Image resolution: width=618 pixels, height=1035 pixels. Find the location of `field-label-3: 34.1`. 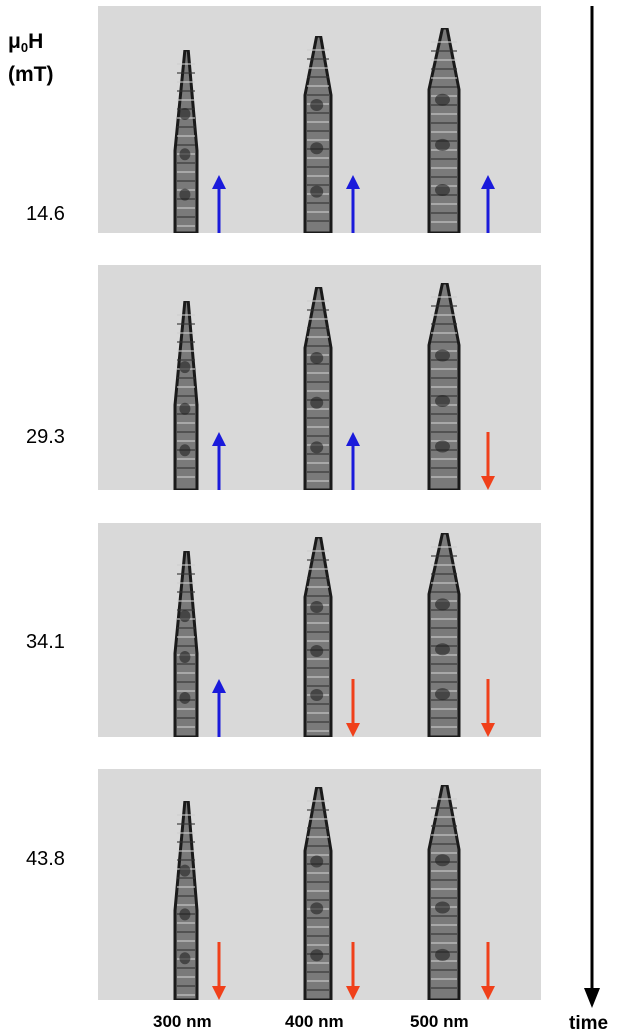

field-label-3: 34.1 is located at coordinates (45, 642).